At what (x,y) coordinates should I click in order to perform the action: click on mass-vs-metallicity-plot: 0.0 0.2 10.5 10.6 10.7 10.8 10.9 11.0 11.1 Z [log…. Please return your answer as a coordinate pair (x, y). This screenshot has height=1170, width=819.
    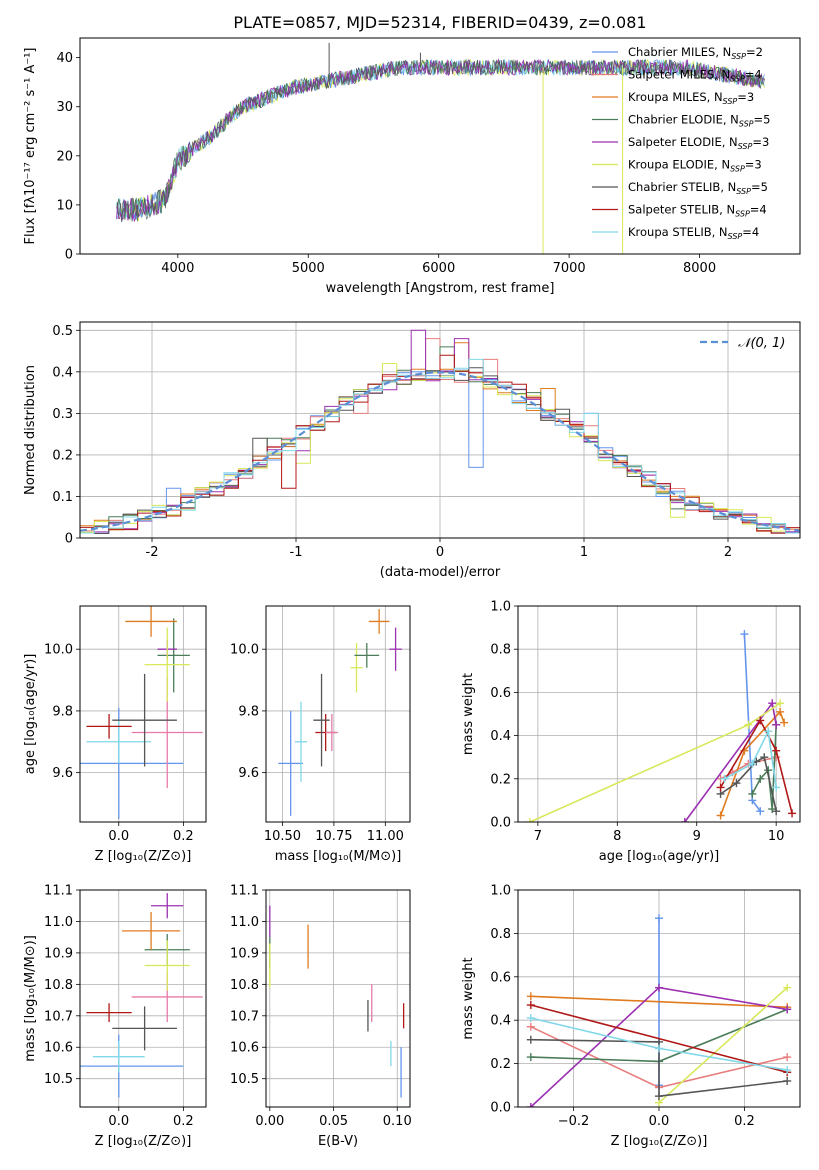
    Looking at the image, I should click on (115, 1016).